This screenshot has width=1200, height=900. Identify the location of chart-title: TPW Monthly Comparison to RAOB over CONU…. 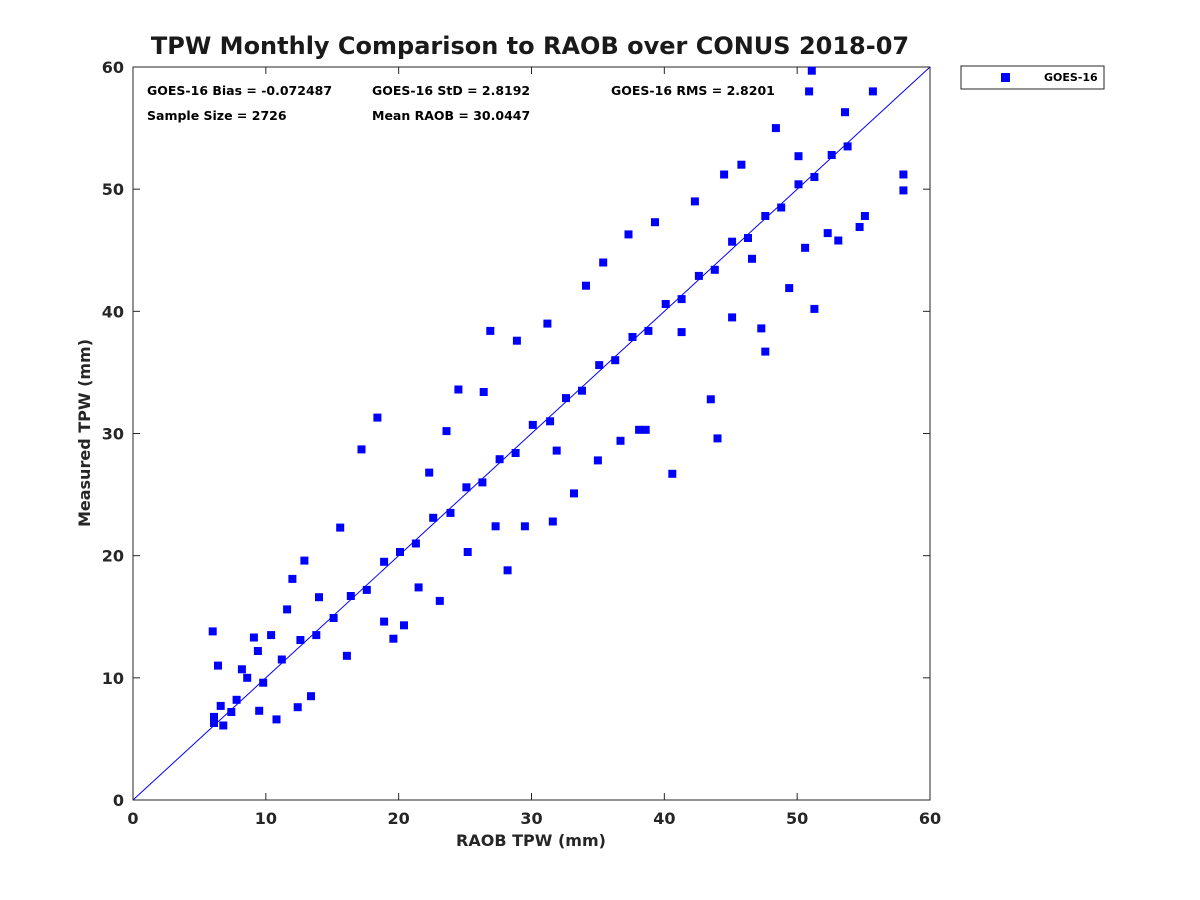
(530, 46).